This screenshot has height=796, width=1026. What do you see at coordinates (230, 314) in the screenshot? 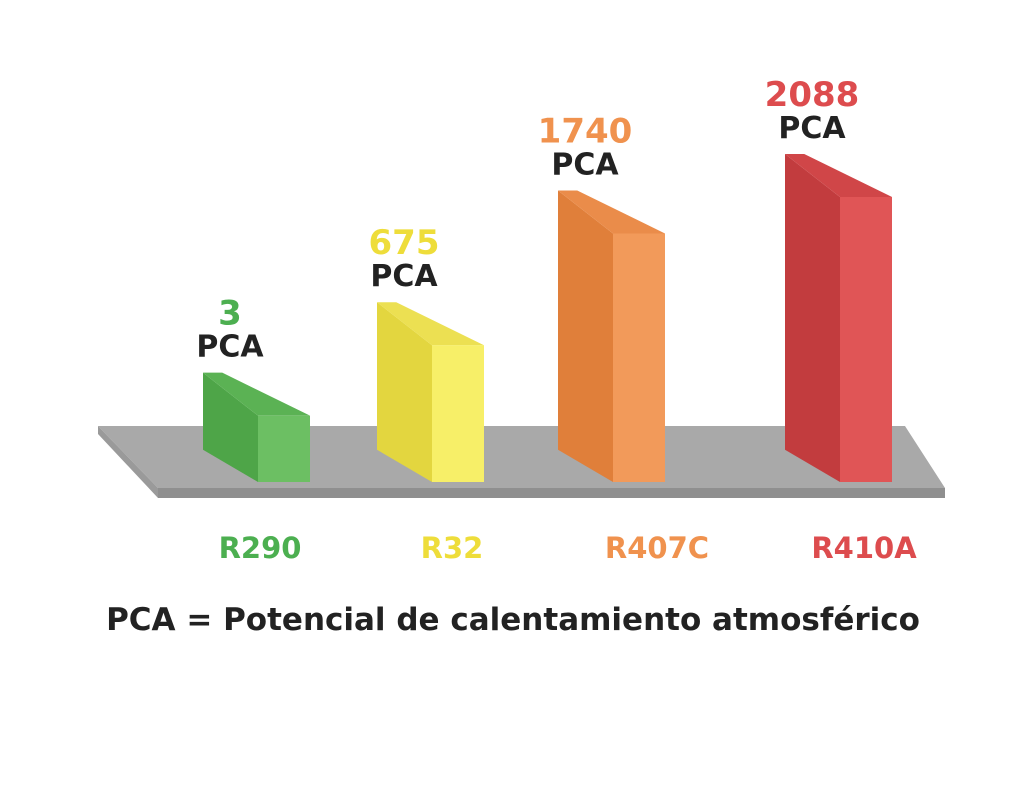
I see `data-label-value: 3` at bounding box center [230, 314].